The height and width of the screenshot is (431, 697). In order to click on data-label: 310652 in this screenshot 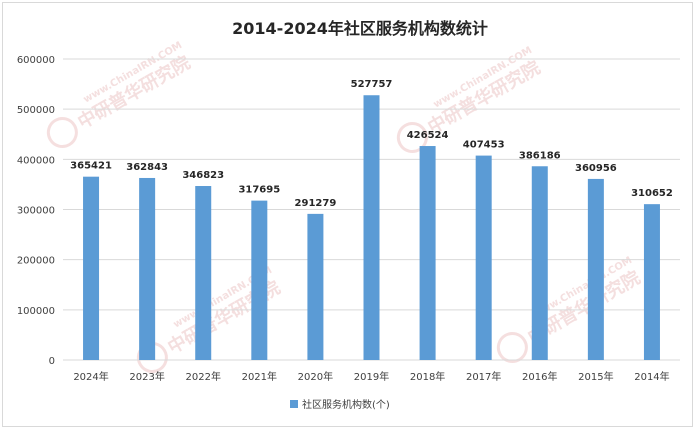, I will do `click(652, 193)`.